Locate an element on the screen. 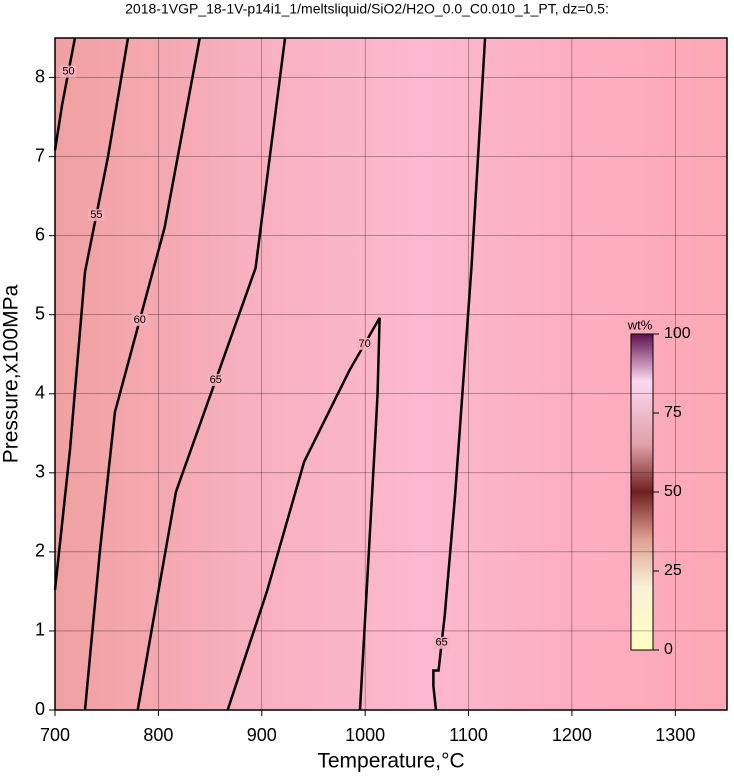  x-tick-label: 1300 is located at coordinates (675, 735).